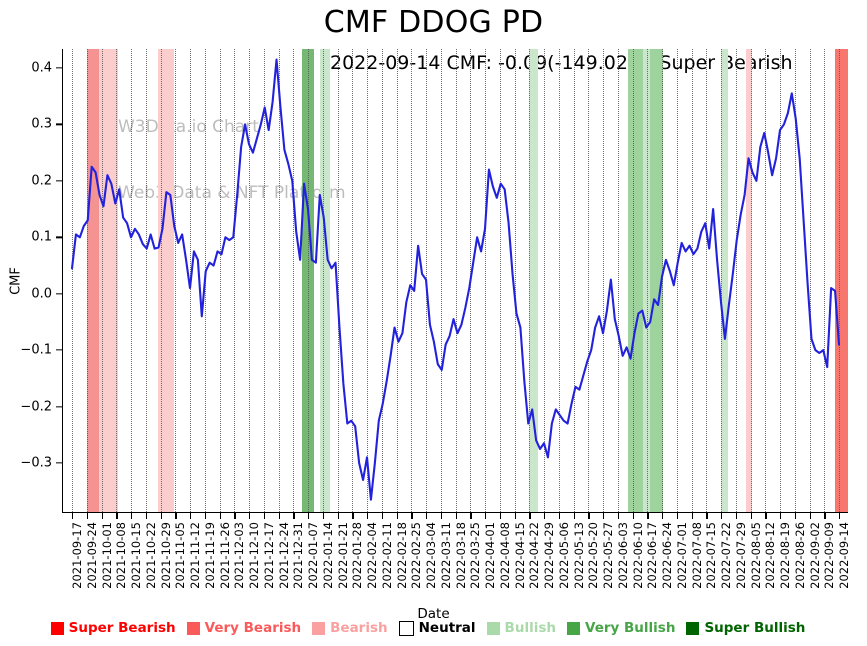 This screenshot has width=867, height=646. I want to click on x-tick-label: 2021-10-22, so click(150, 555).